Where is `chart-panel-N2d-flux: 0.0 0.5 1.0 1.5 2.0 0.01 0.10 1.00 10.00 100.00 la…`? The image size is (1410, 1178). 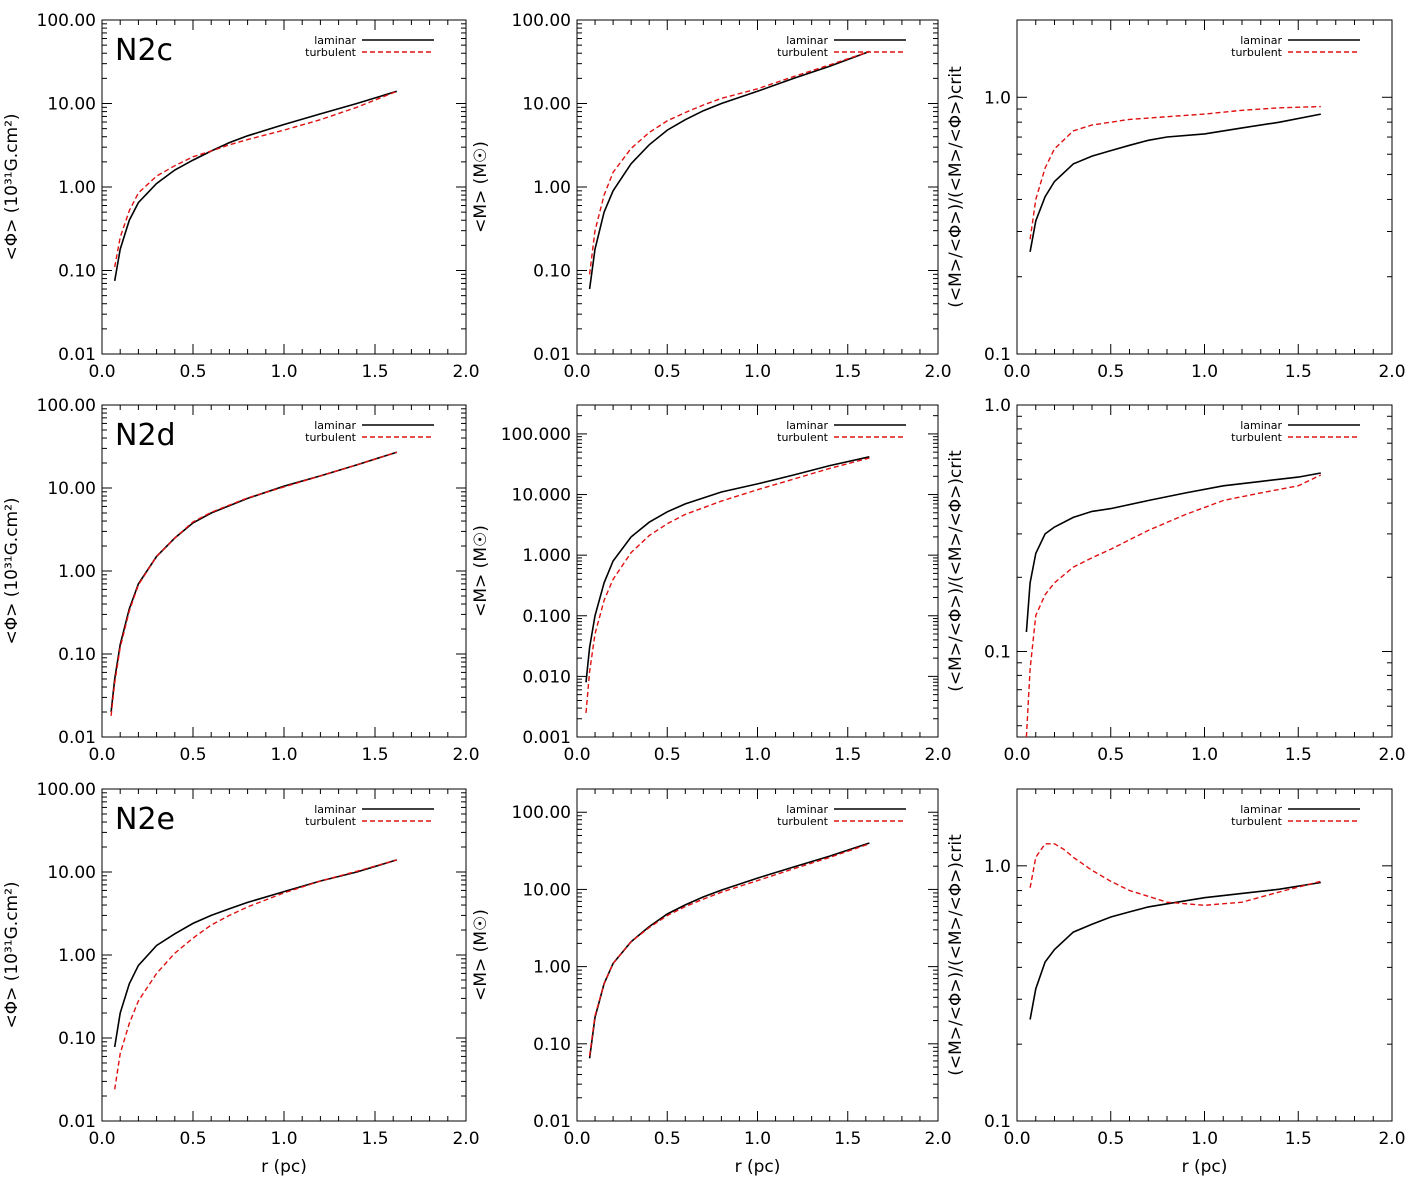
chart-panel-N2d-flux: 0.0 0.5 1.0 1.5 2.0 0.01 0.10 1.00 10.00 100.00 la… is located at coordinates (241, 580).